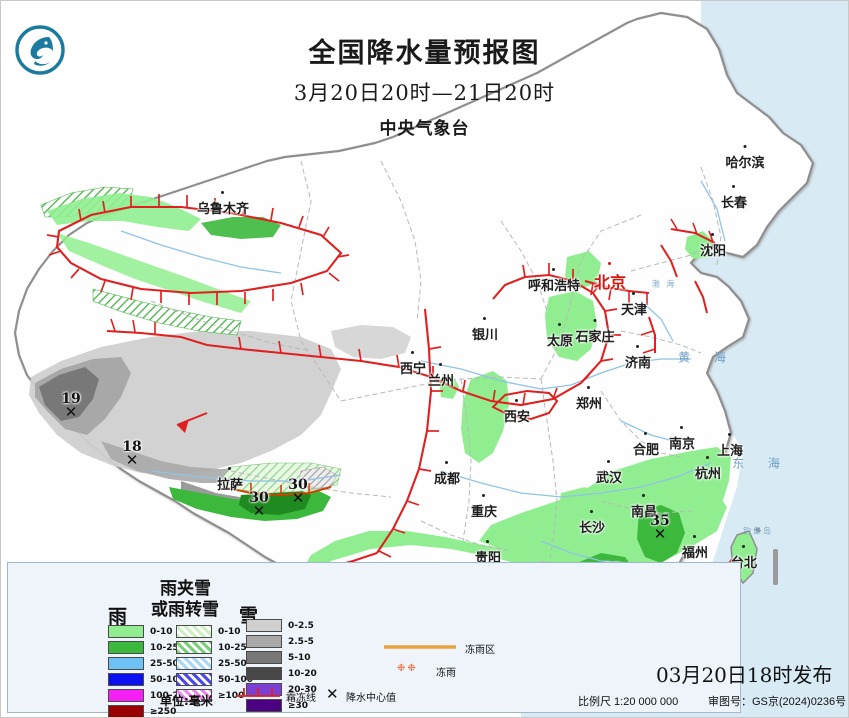 The image size is (849, 718). I want to click on city-label: 长春, so click(734, 198).